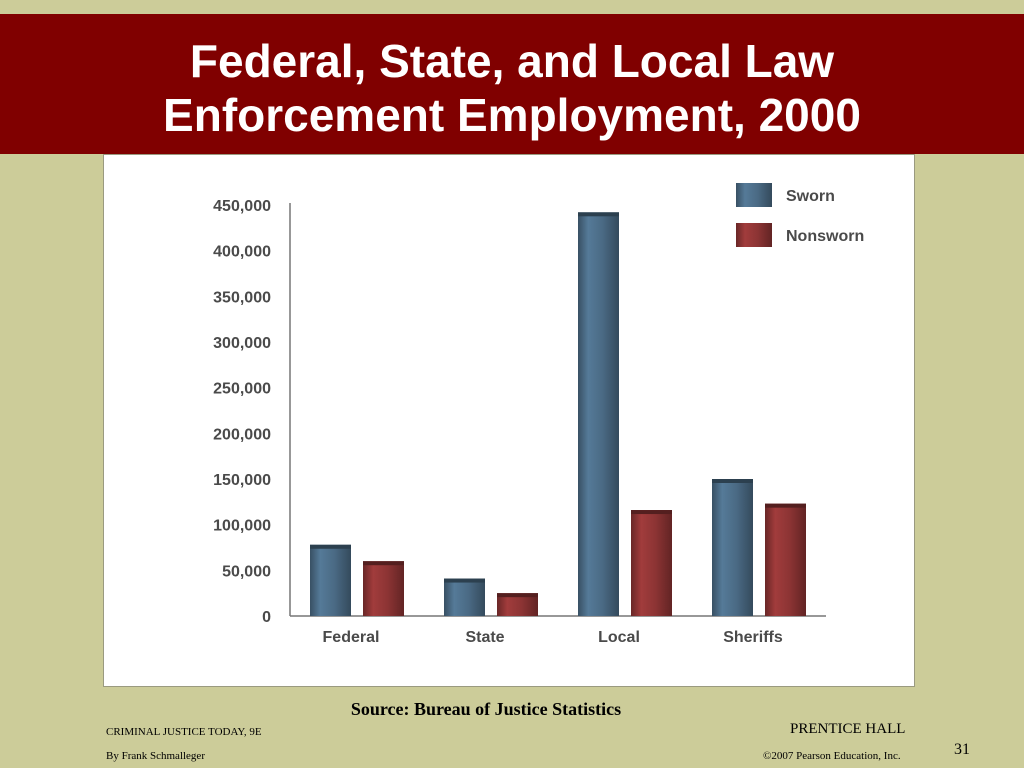 The image size is (1024, 768). Describe the element at coordinates (383, 588) in the screenshot. I see `bar-nonsworn-federal` at that location.